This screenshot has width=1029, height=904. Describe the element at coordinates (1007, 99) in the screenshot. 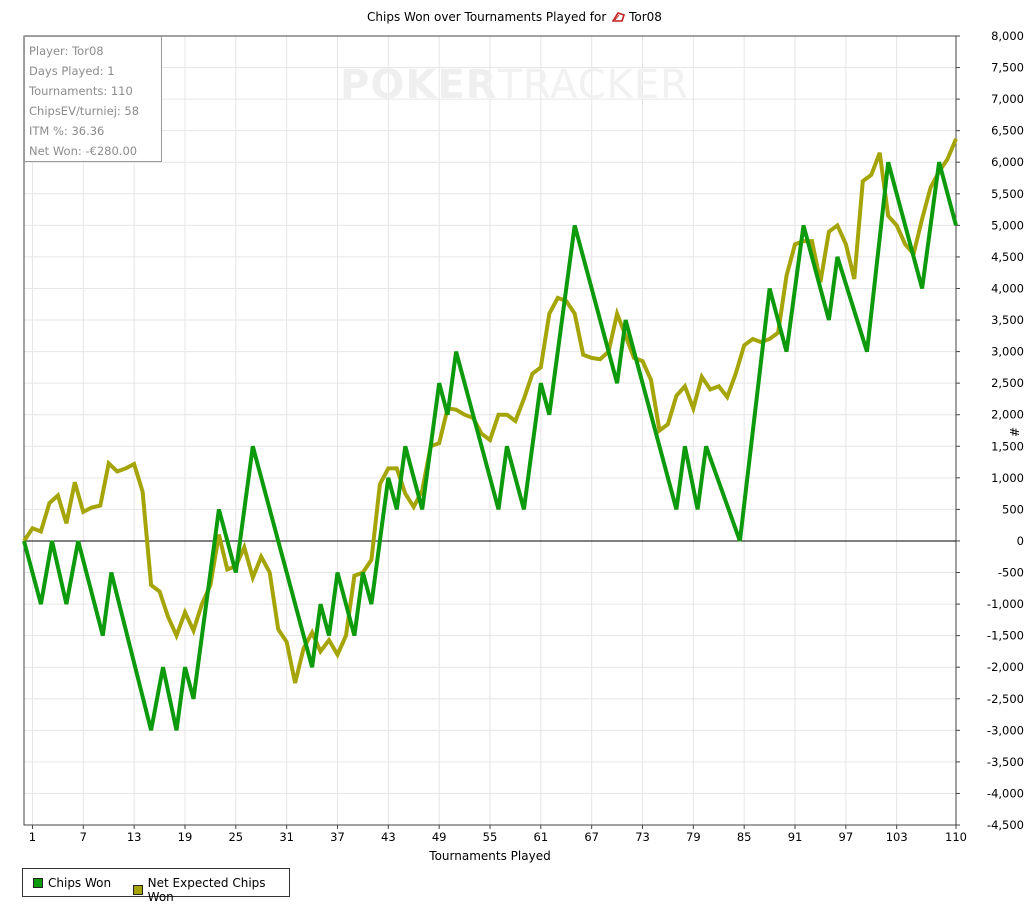

I see `y-tick-label: 7,000` at that location.